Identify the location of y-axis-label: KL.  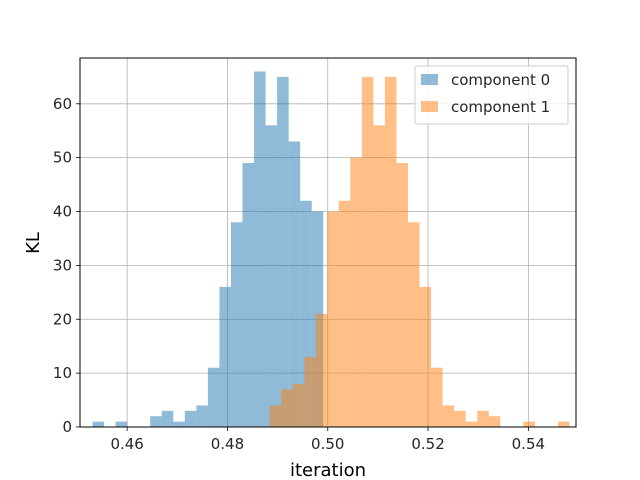
(33, 243).